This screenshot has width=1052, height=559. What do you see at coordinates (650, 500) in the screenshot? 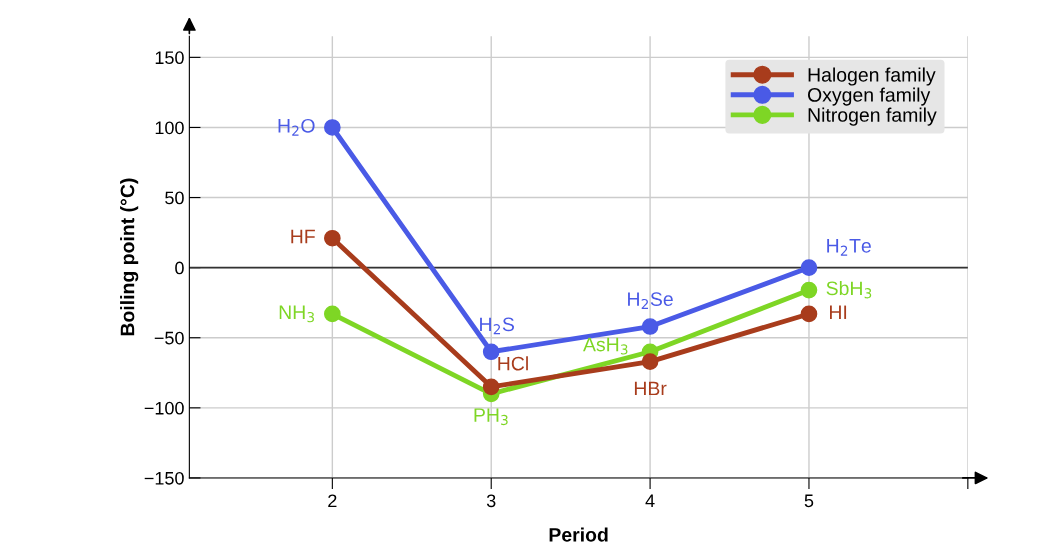
I see `x-tick-label: 4` at bounding box center [650, 500].